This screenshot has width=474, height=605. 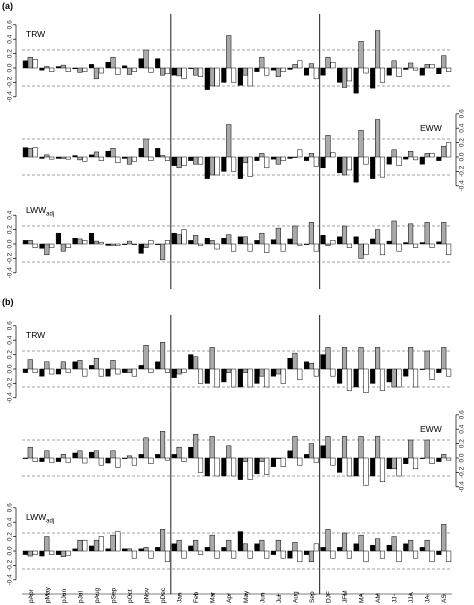 I want to click on subplot-eww: -0.4 -0.2 0.0 0.2 0.4 0.6 EWW, so click(x=244, y=150).